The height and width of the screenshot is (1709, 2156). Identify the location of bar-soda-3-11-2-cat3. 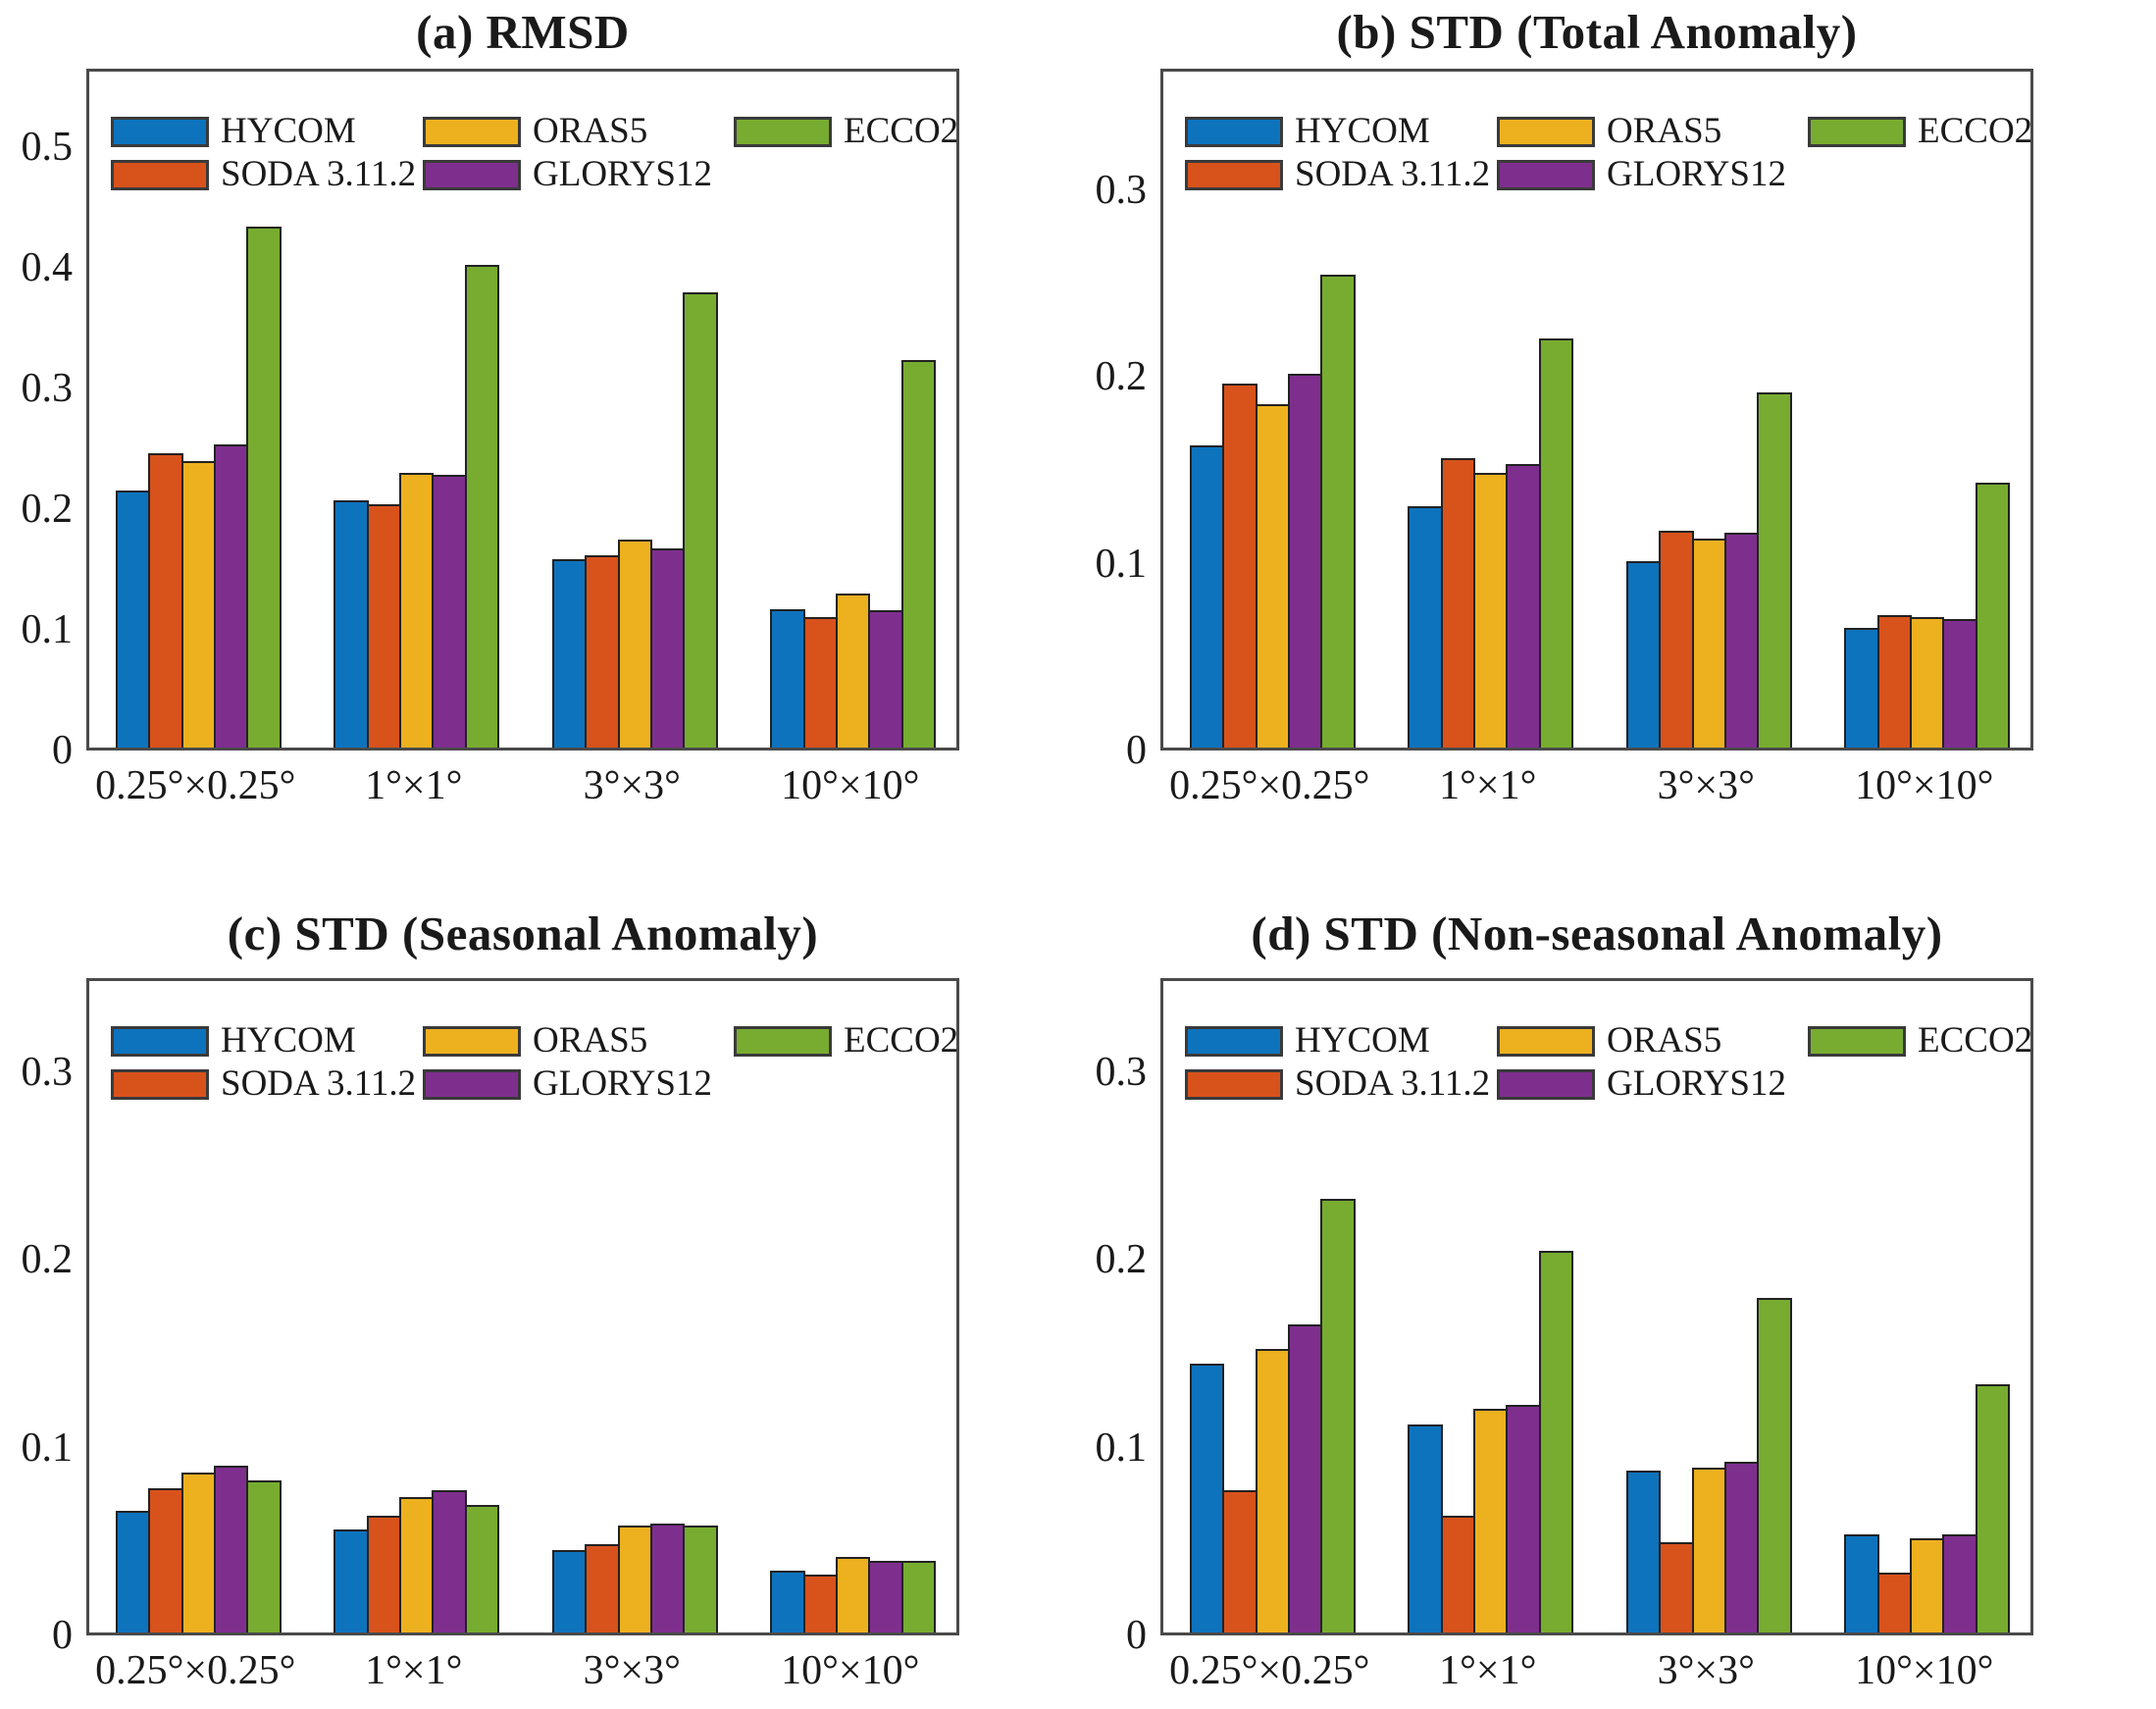
(1676, 1587).